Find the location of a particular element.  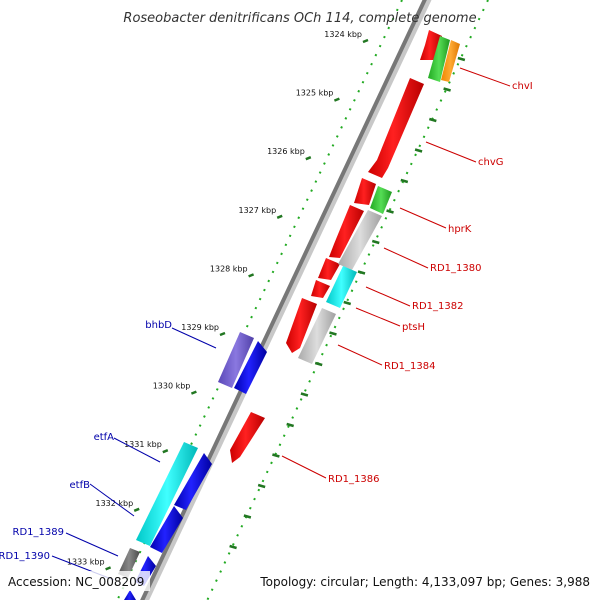

gene-bhbD-arrow is located at coordinates (250, 367).